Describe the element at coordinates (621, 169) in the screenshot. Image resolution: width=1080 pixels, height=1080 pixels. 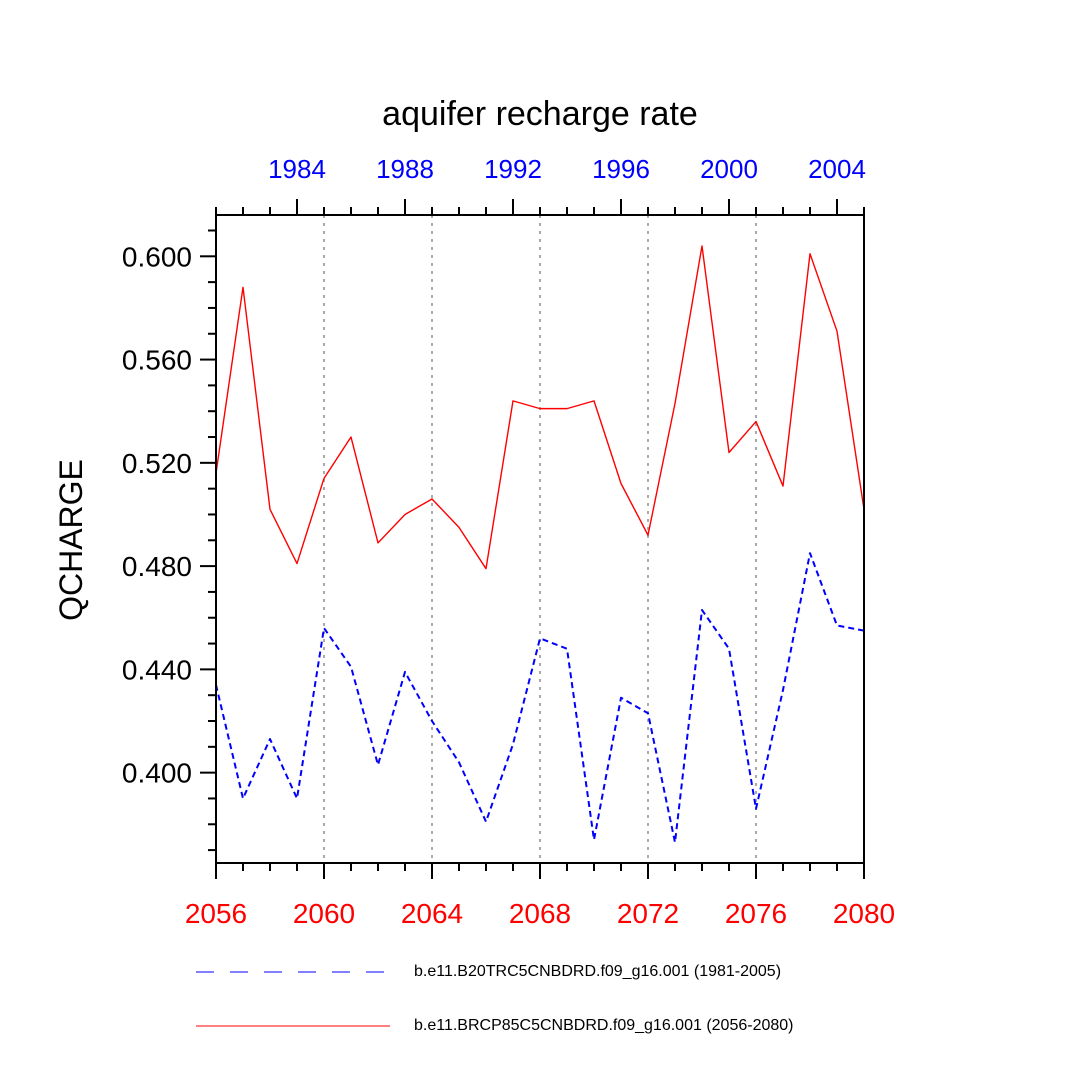
I see `x-tick-label-top: 1996` at that location.